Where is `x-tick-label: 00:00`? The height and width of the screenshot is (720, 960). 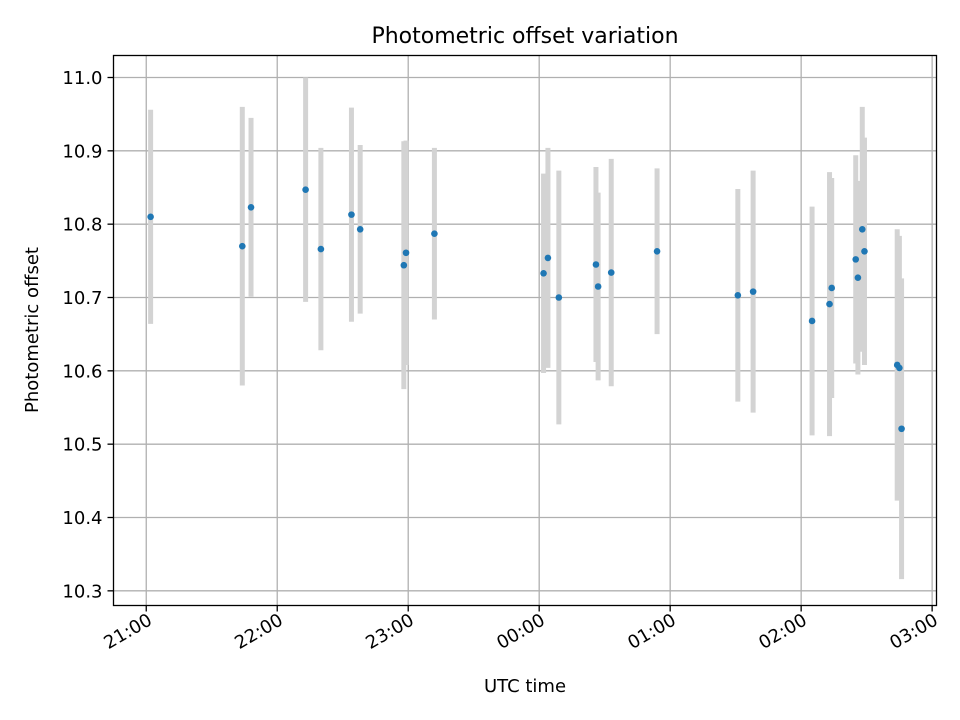
x-tick-label: 00:00 is located at coordinates (520, 632).